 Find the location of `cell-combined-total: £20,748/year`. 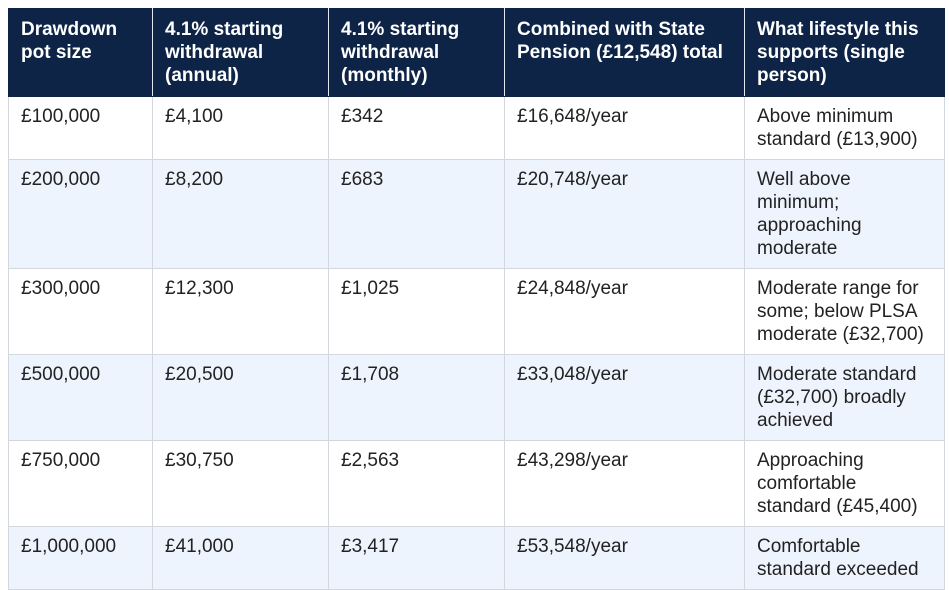

cell-combined-total: £20,748/year is located at coordinates (624, 214).